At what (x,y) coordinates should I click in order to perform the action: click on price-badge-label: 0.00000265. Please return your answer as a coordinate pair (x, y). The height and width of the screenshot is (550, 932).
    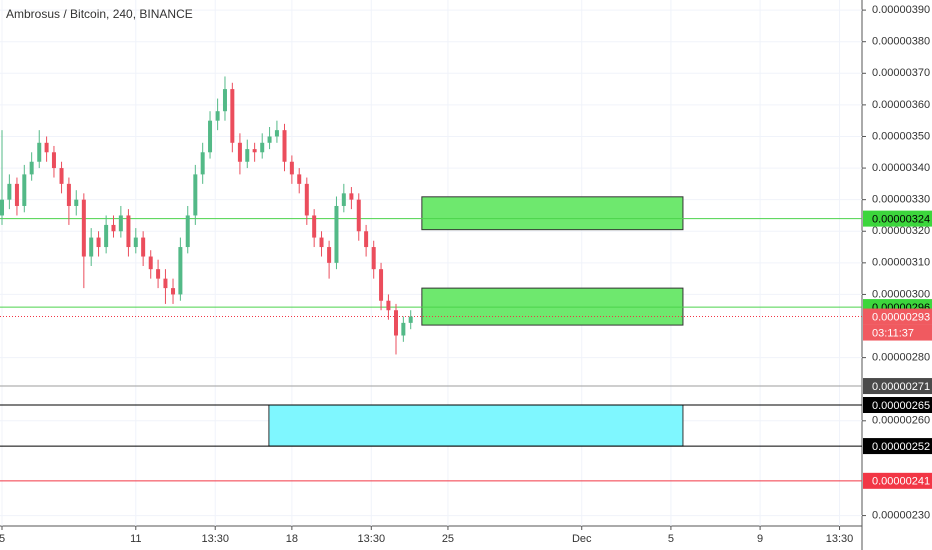
    Looking at the image, I should click on (901, 406).